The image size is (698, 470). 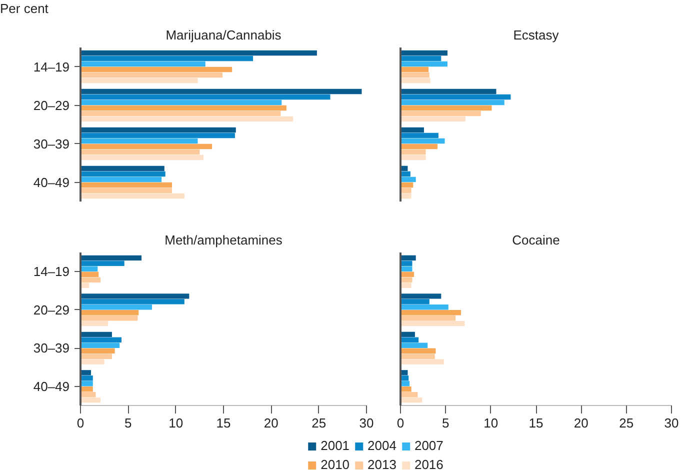 What do you see at coordinates (429, 463) in the screenshot?
I see `legend-label: 2016` at bounding box center [429, 463].